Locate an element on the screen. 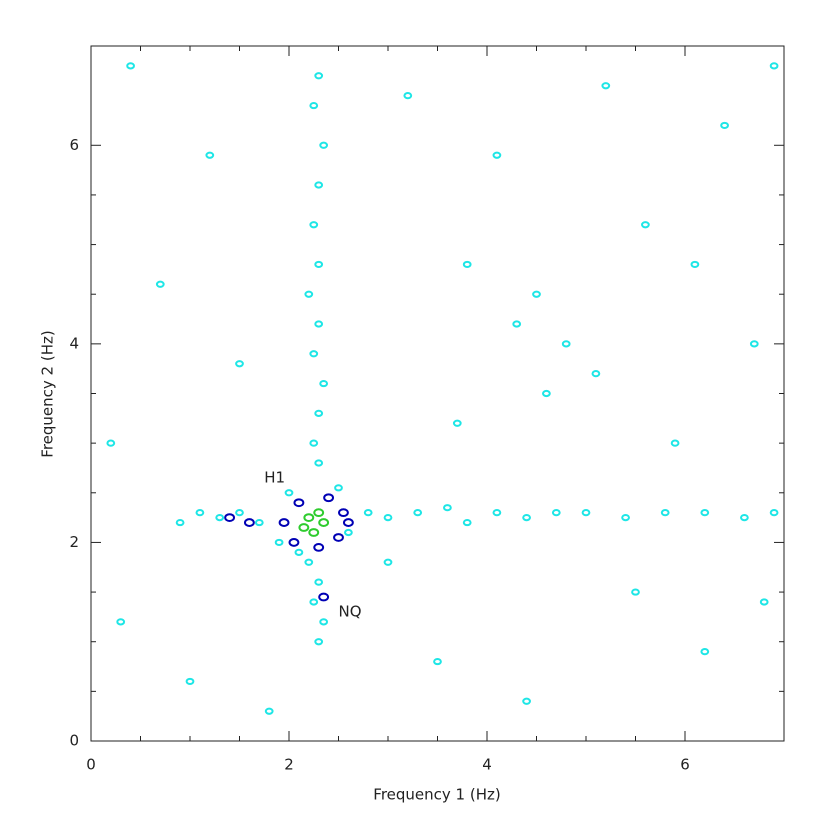 The width and height of the screenshot is (830, 830). x-tick-label: 2 is located at coordinates (289, 765).